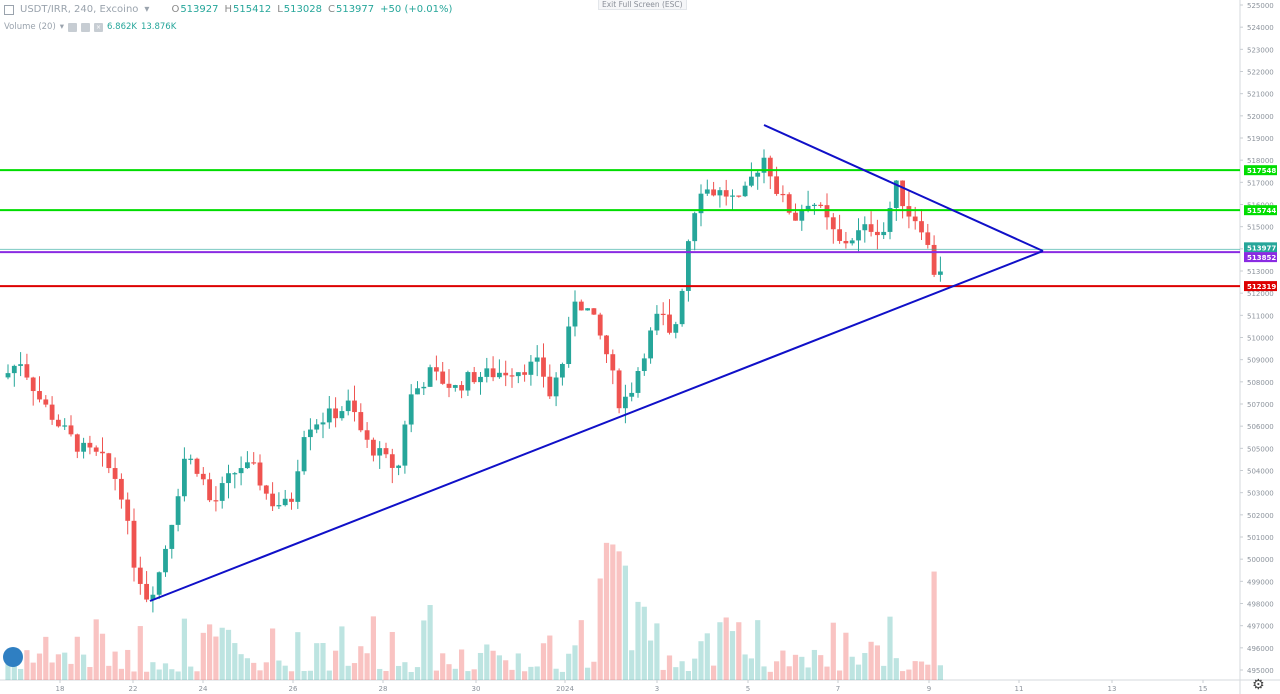 This screenshot has width=1280, height=694. What do you see at coordinates (1260, 427) in the screenshot?
I see `y-tick-label: 506000` at bounding box center [1260, 427].